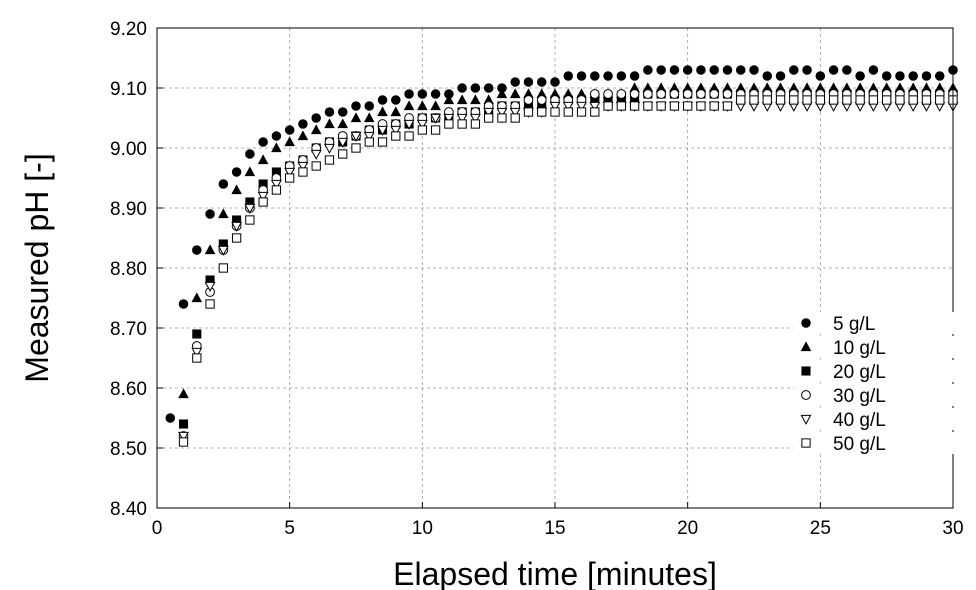 The height and width of the screenshot is (590, 976). What do you see at coordinates (820, 528) in the screenshot?
I see `x-tick-label: 25` at bounding box center [820, 528].